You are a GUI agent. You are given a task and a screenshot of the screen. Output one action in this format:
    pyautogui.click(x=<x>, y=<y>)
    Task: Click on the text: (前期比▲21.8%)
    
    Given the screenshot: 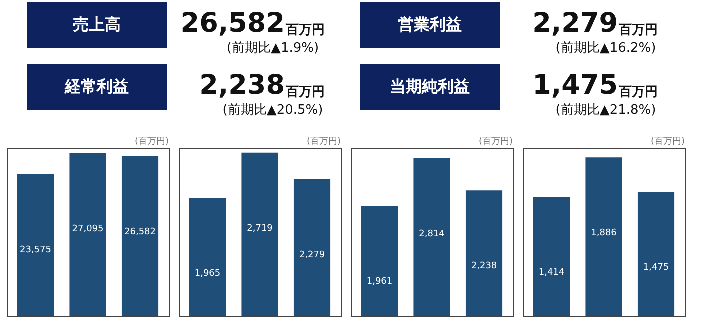 What is the action you would take?
    pyautogui.click(x=606, y=110)
    